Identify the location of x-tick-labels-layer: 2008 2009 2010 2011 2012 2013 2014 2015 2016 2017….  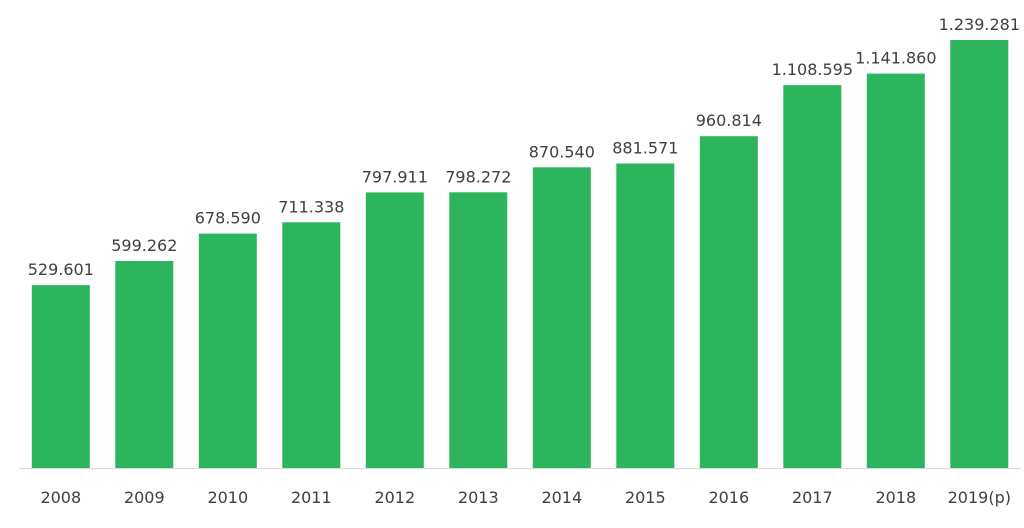
(525, 497).